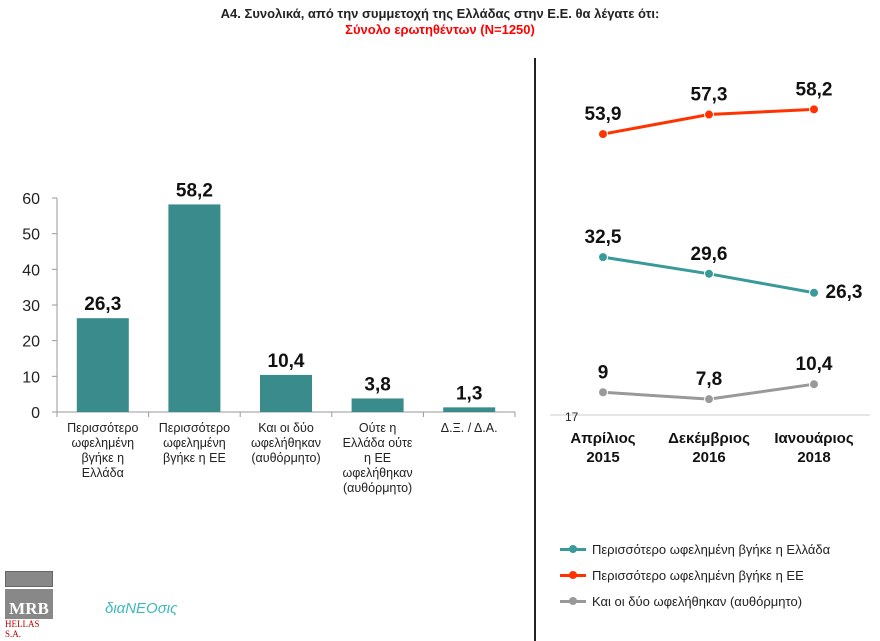 This screenshot has width=880, height=641. Describe the element at coordinates (194, 190) in the screenshot. I see `bar-data-label: 58,2` at that location.